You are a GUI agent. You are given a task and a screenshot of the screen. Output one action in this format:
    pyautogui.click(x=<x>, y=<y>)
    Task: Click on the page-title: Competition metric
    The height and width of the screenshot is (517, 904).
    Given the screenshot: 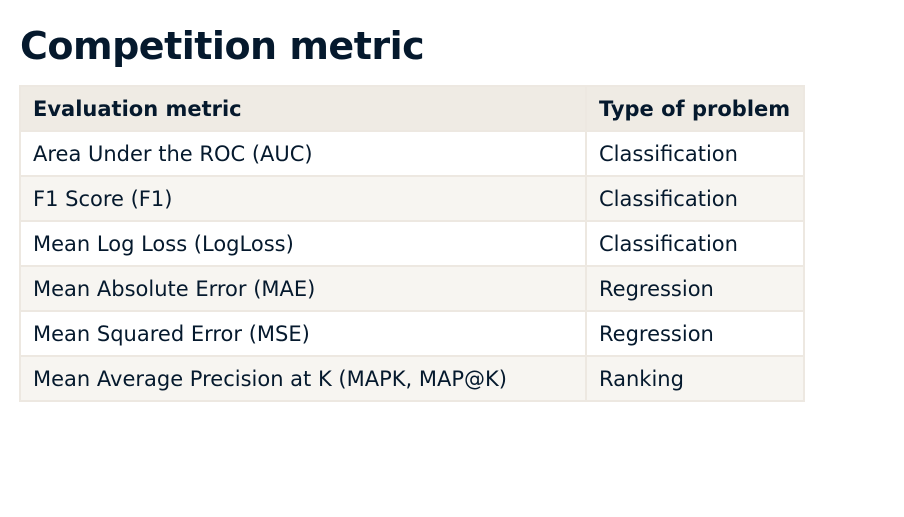 What is the action you would take?
    pyautogui.click(x=222, y=46)
    